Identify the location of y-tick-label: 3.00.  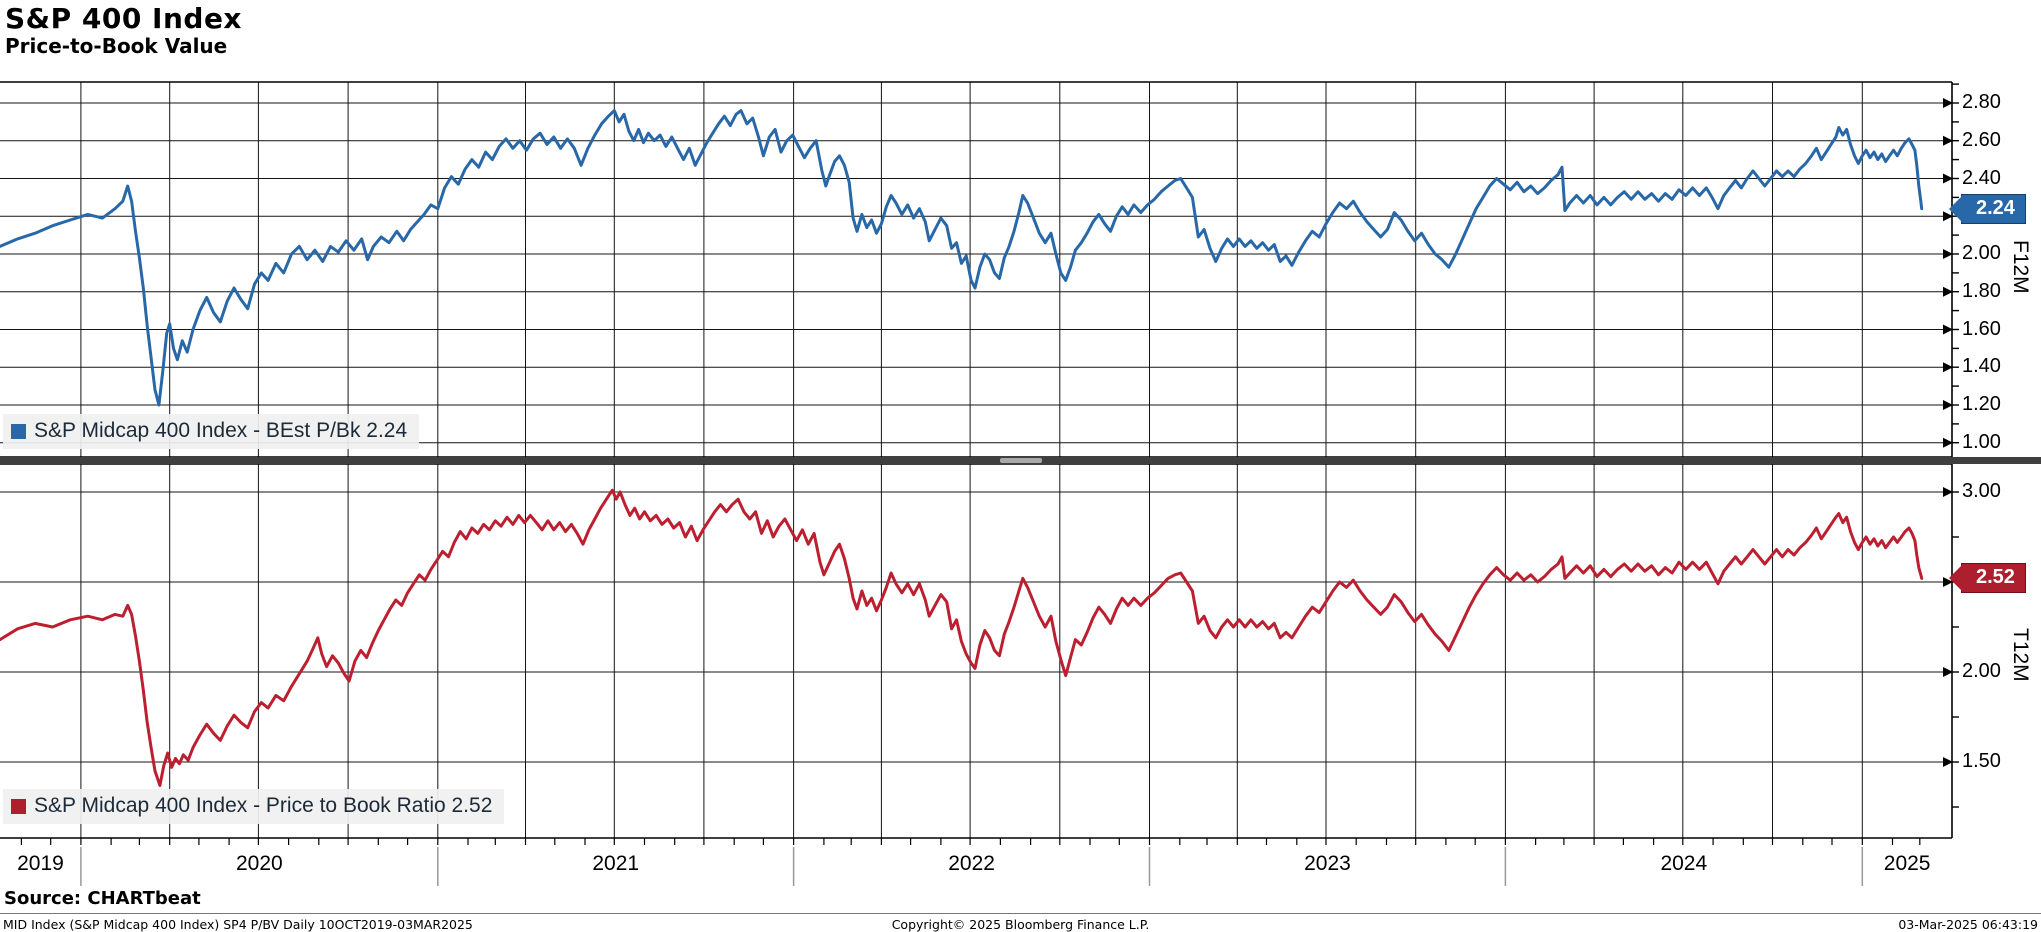
(1981, 491).